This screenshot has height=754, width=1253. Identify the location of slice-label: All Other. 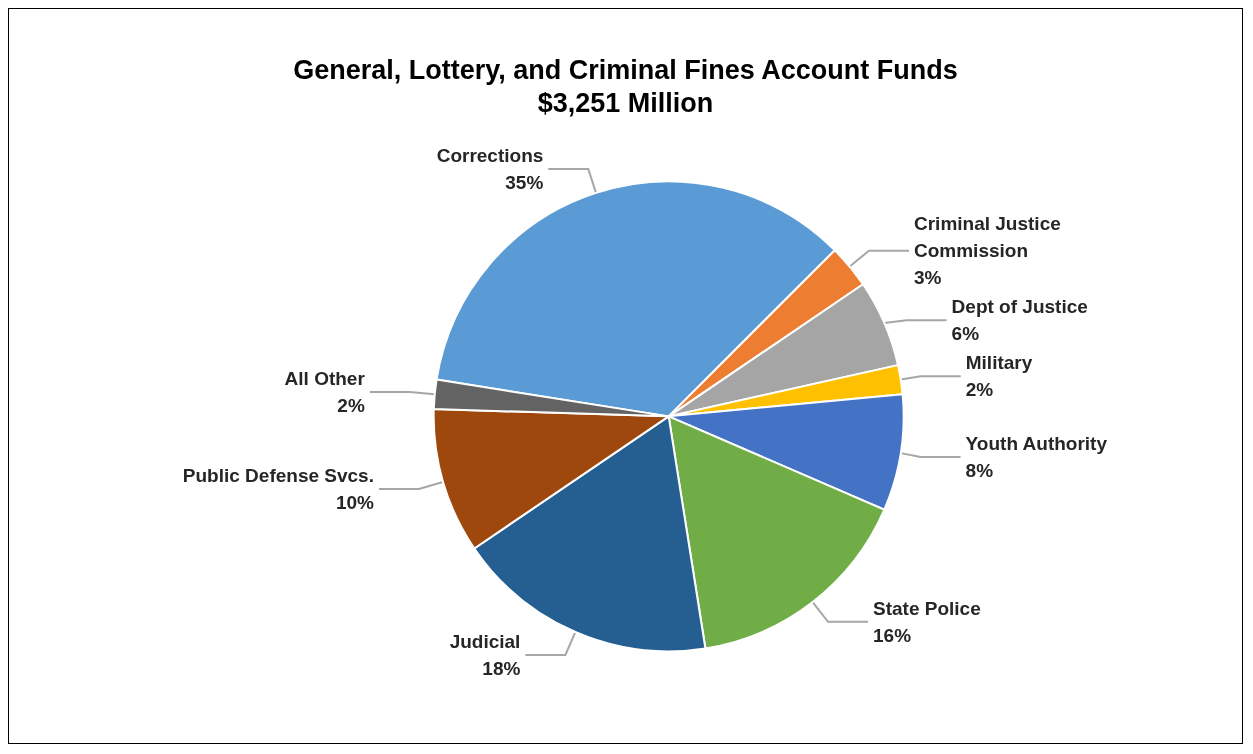
(325, 378).